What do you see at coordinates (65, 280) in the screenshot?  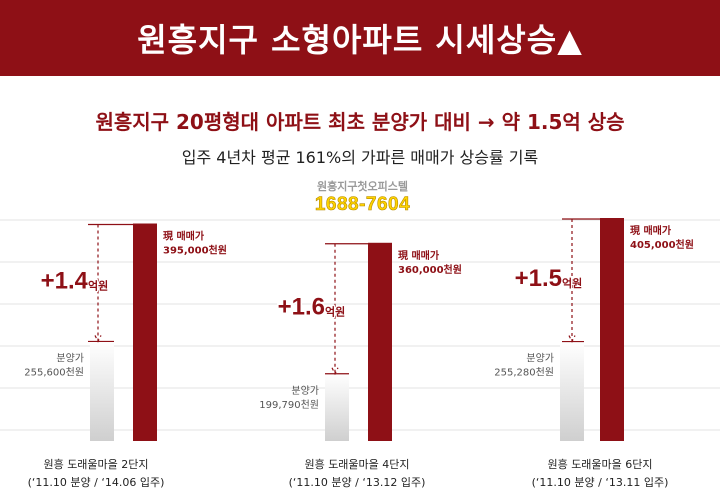 I see `delta-value: +1.4` at bounding box center [65, 280].